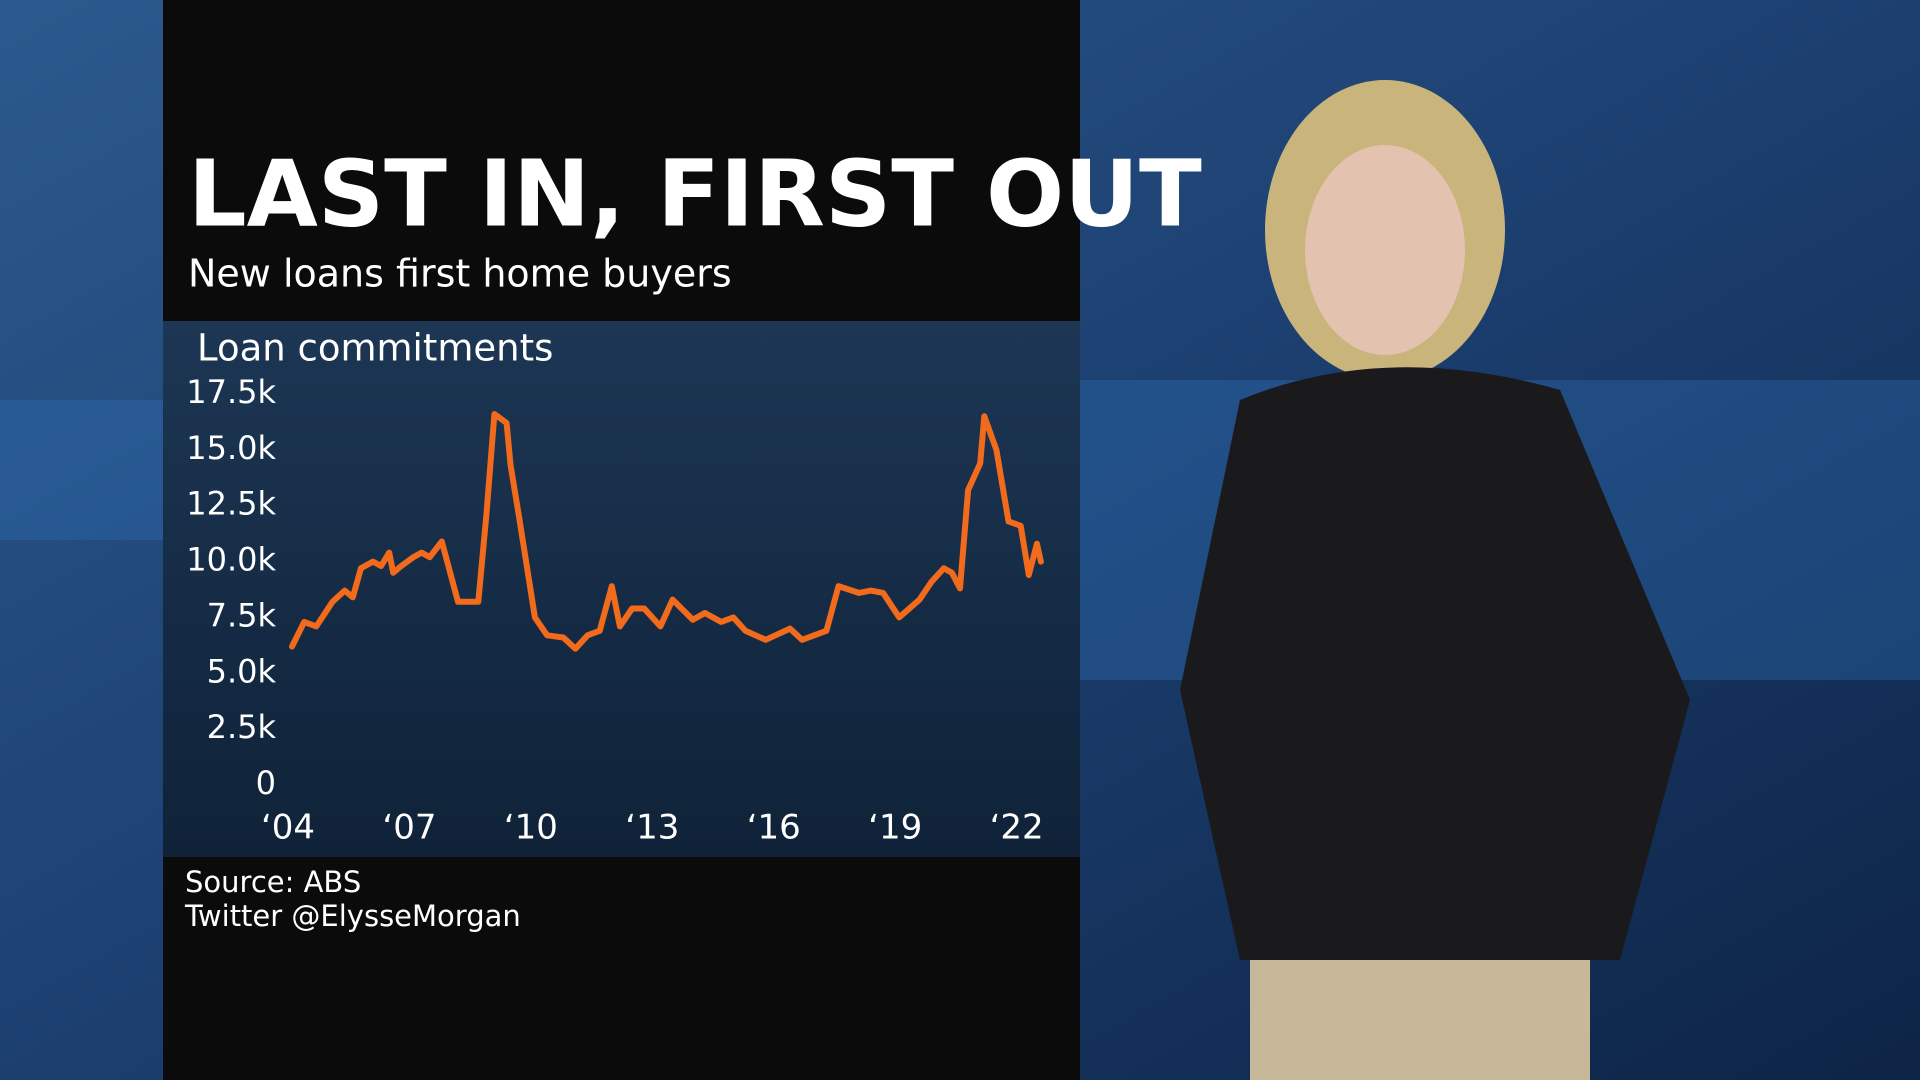 The width and height of the screenshot is (1920, 1080). What do you see at coordinates (242, 727) in the screenshot?
I see `y-tick-label: 2.5k` at bounding box center [242, 727].